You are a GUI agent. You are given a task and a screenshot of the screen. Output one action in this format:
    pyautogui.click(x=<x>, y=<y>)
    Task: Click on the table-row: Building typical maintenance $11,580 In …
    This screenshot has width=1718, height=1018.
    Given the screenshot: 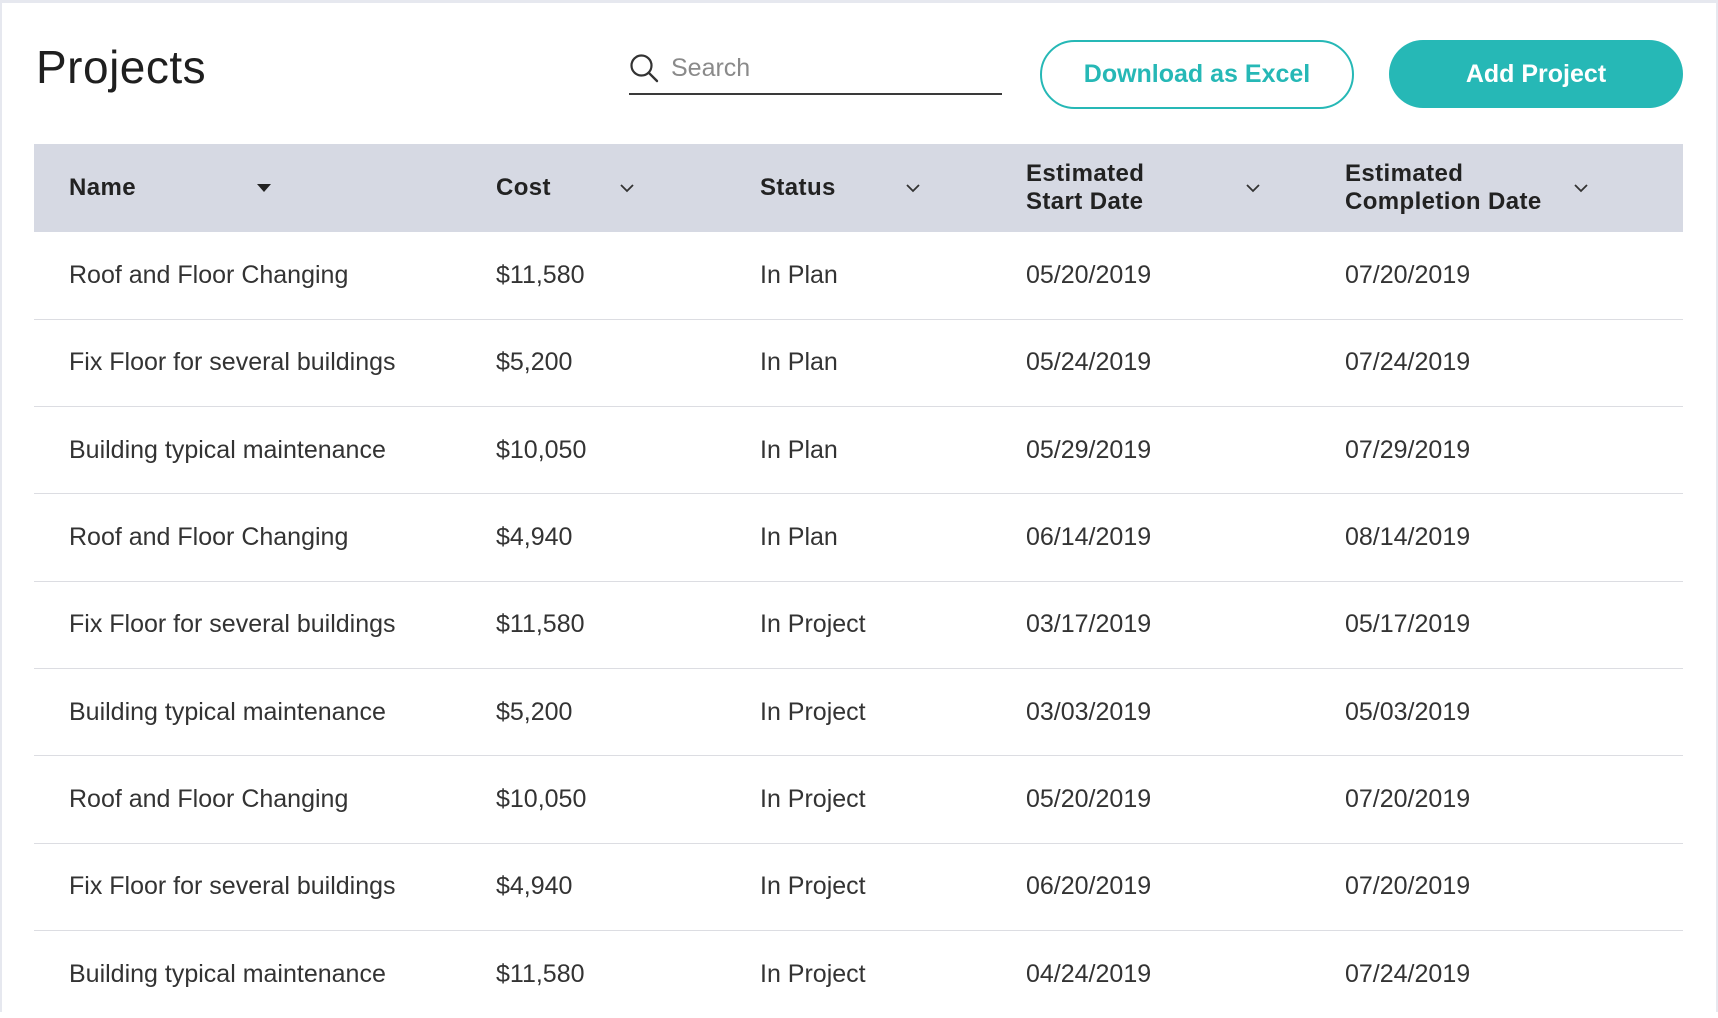 What is the action you would take?
    pyautogui.click(x=858, y=973)
    